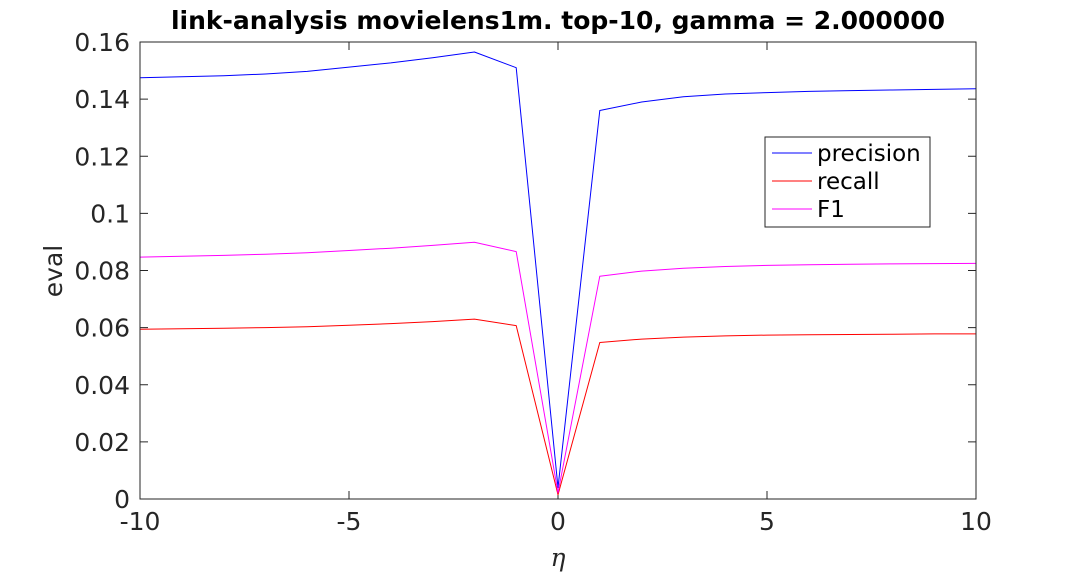  What do you see at coordinates (110, 213) in the screenshot?
I see `y-tick-label: 0.1` at bounding box center [110, 213].